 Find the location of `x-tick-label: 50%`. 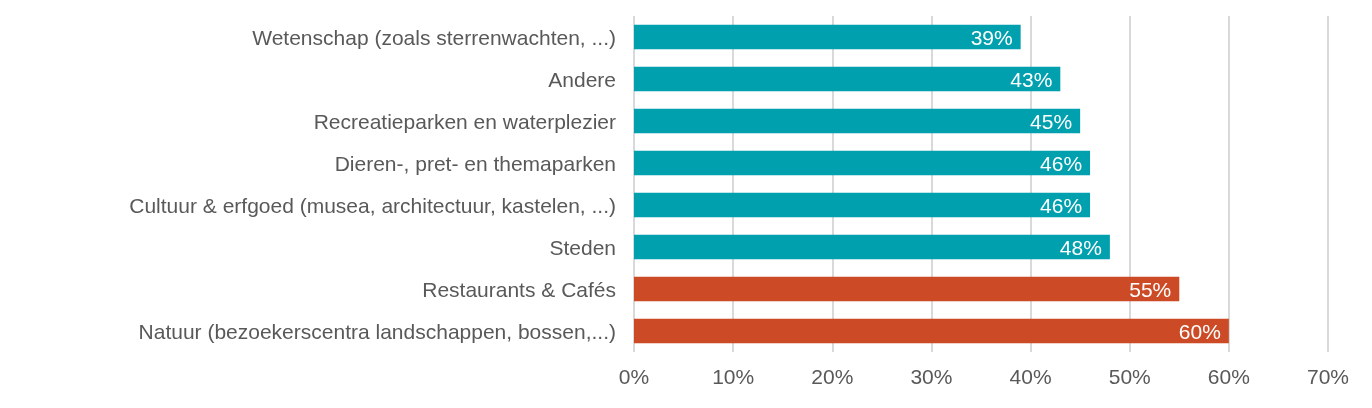

x-tick-label: 50% is located at coordinates (1129, 376).